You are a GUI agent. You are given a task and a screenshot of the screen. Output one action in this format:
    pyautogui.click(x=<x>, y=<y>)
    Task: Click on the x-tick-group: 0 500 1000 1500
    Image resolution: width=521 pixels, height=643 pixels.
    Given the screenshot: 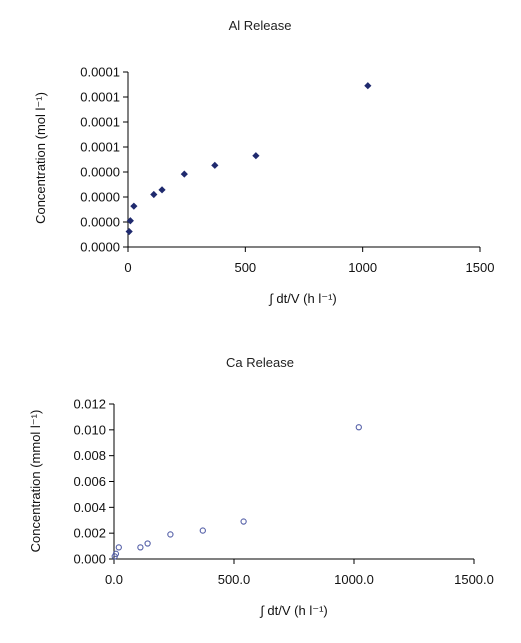 What is the action you would take?
    pyautogui.click(x=309, y=261)
    